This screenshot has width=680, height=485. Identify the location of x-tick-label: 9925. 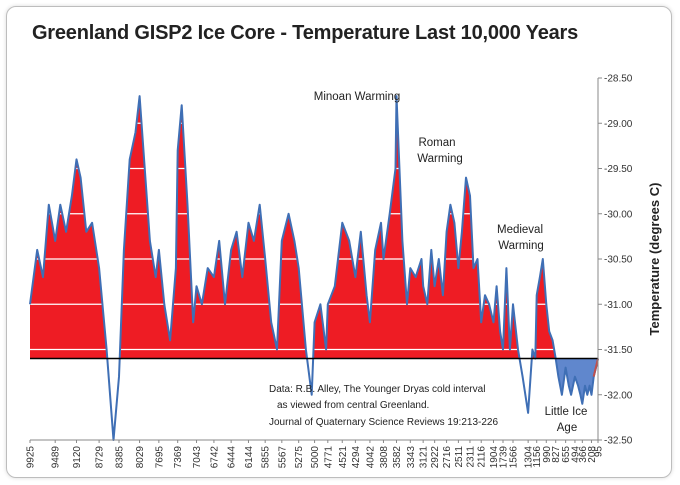
(31, 457).